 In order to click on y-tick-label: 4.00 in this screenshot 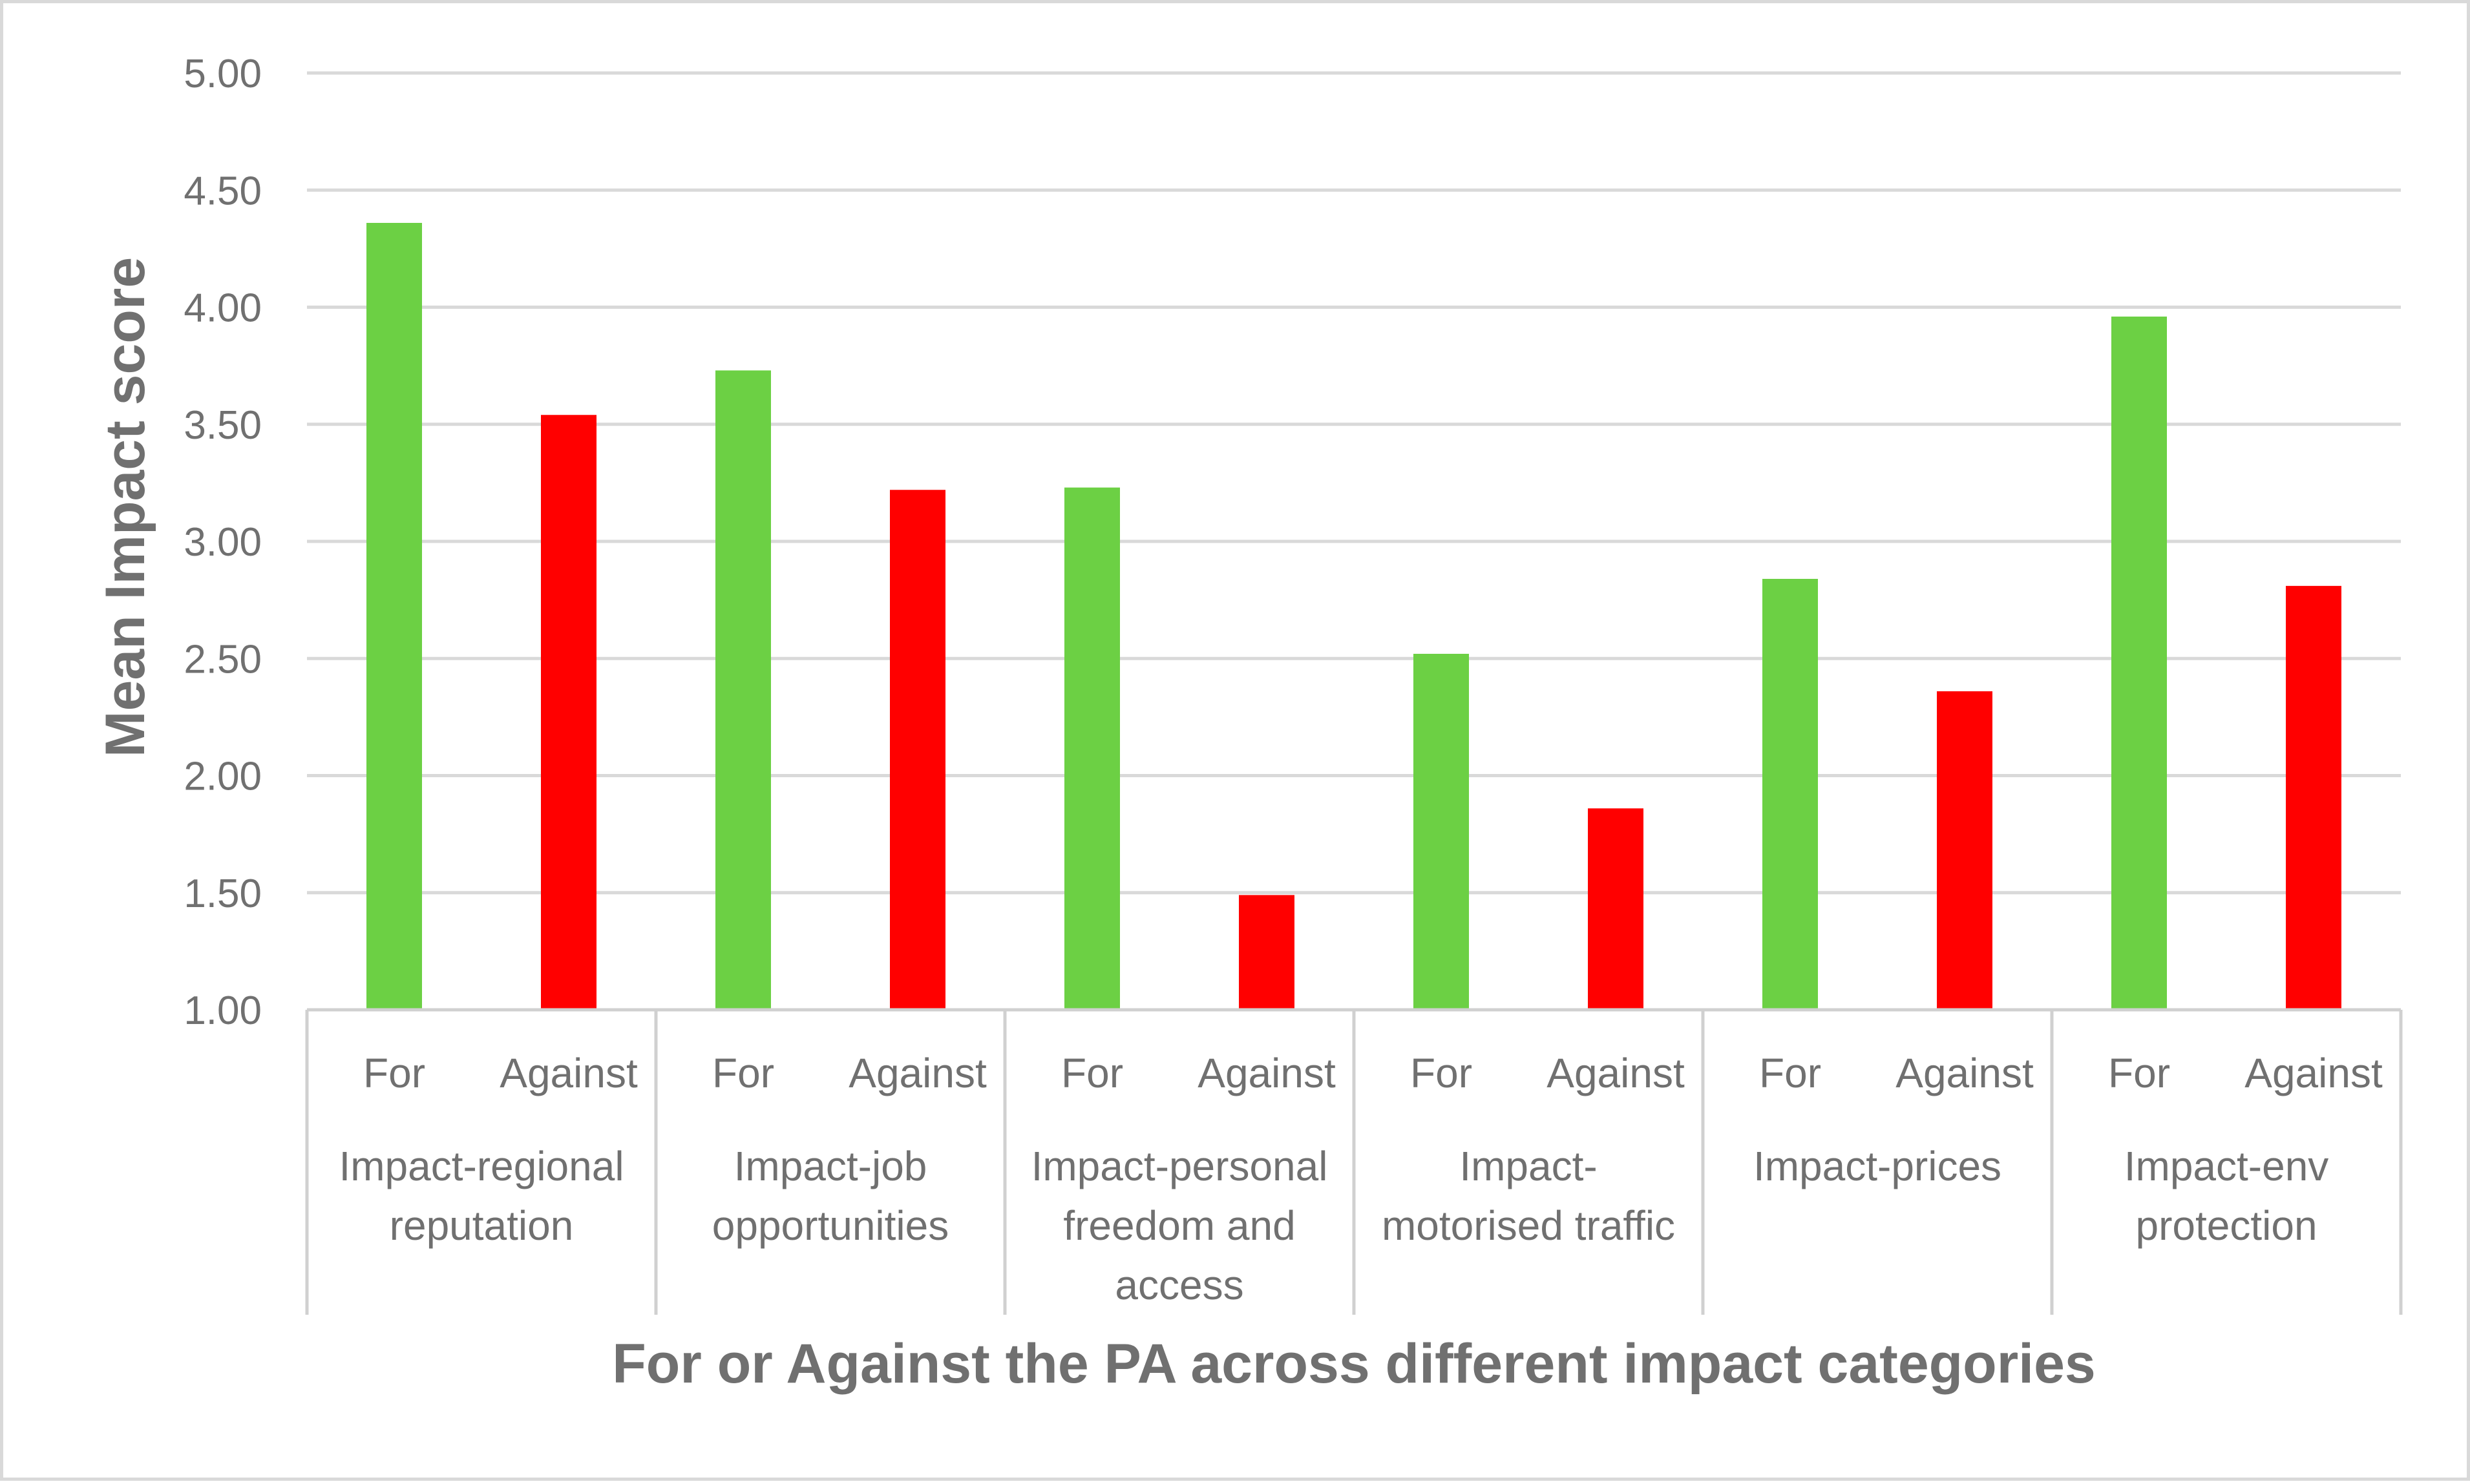, I will do `click(223, 308)`.